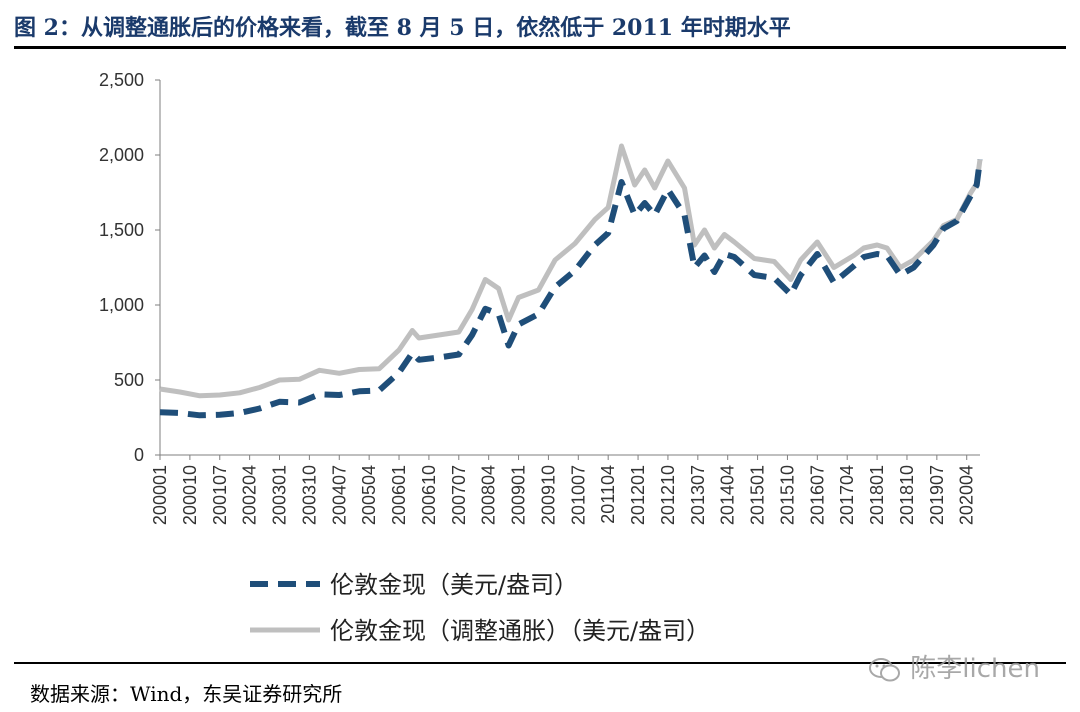 The width and height of the screenshot is (1080, 712). I want to click on legend-item-nominal-label: 伦敦金现（美元/盎司）, so click(454, 585).